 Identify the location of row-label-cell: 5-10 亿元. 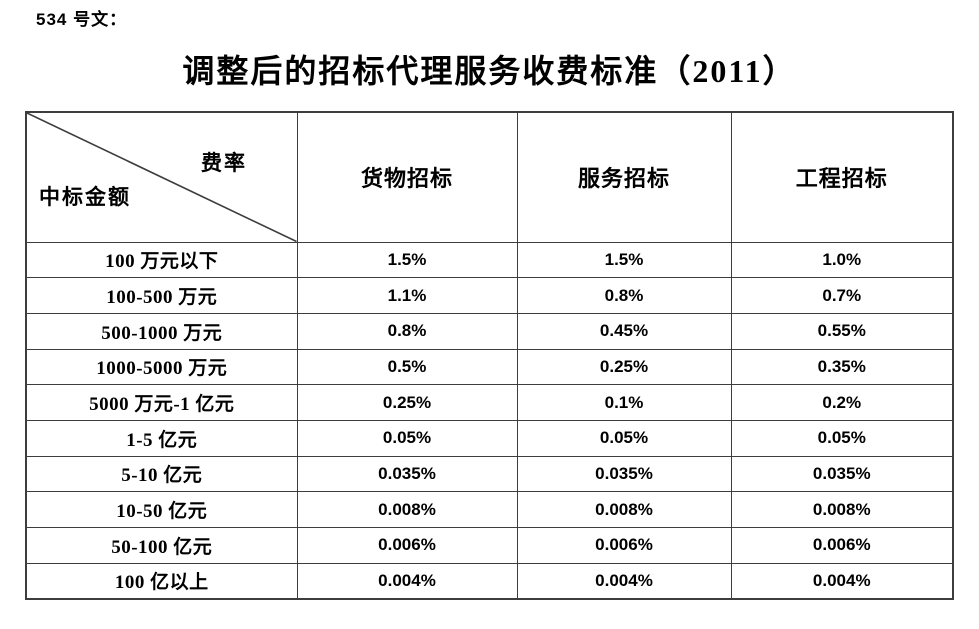
(161, 474).